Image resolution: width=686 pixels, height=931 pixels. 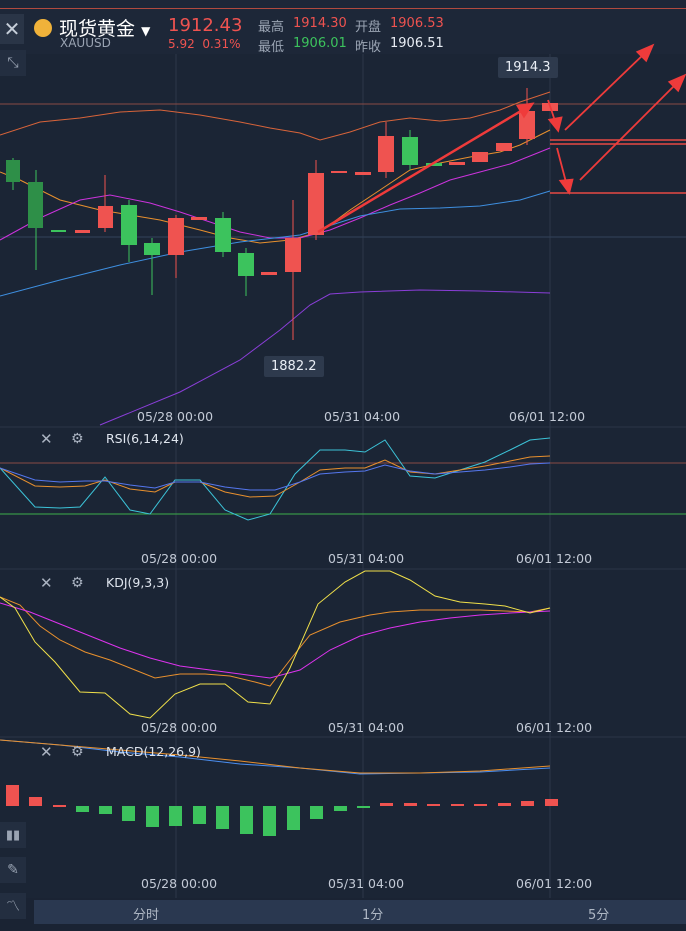 I want to click on kdj-j-line, so click(x=275, y=644).